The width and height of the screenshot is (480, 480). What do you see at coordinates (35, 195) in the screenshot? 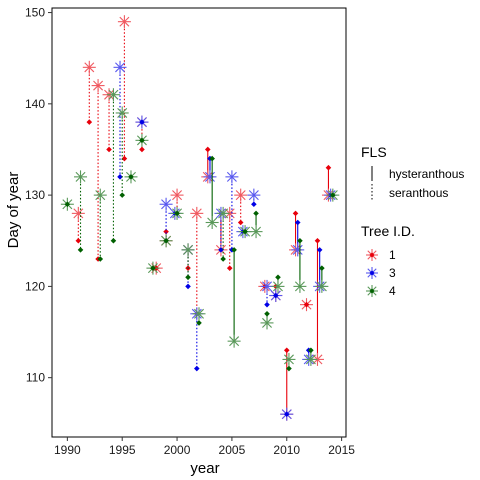
I see `y-tick-label: 130` at bounding box center [35, 195].